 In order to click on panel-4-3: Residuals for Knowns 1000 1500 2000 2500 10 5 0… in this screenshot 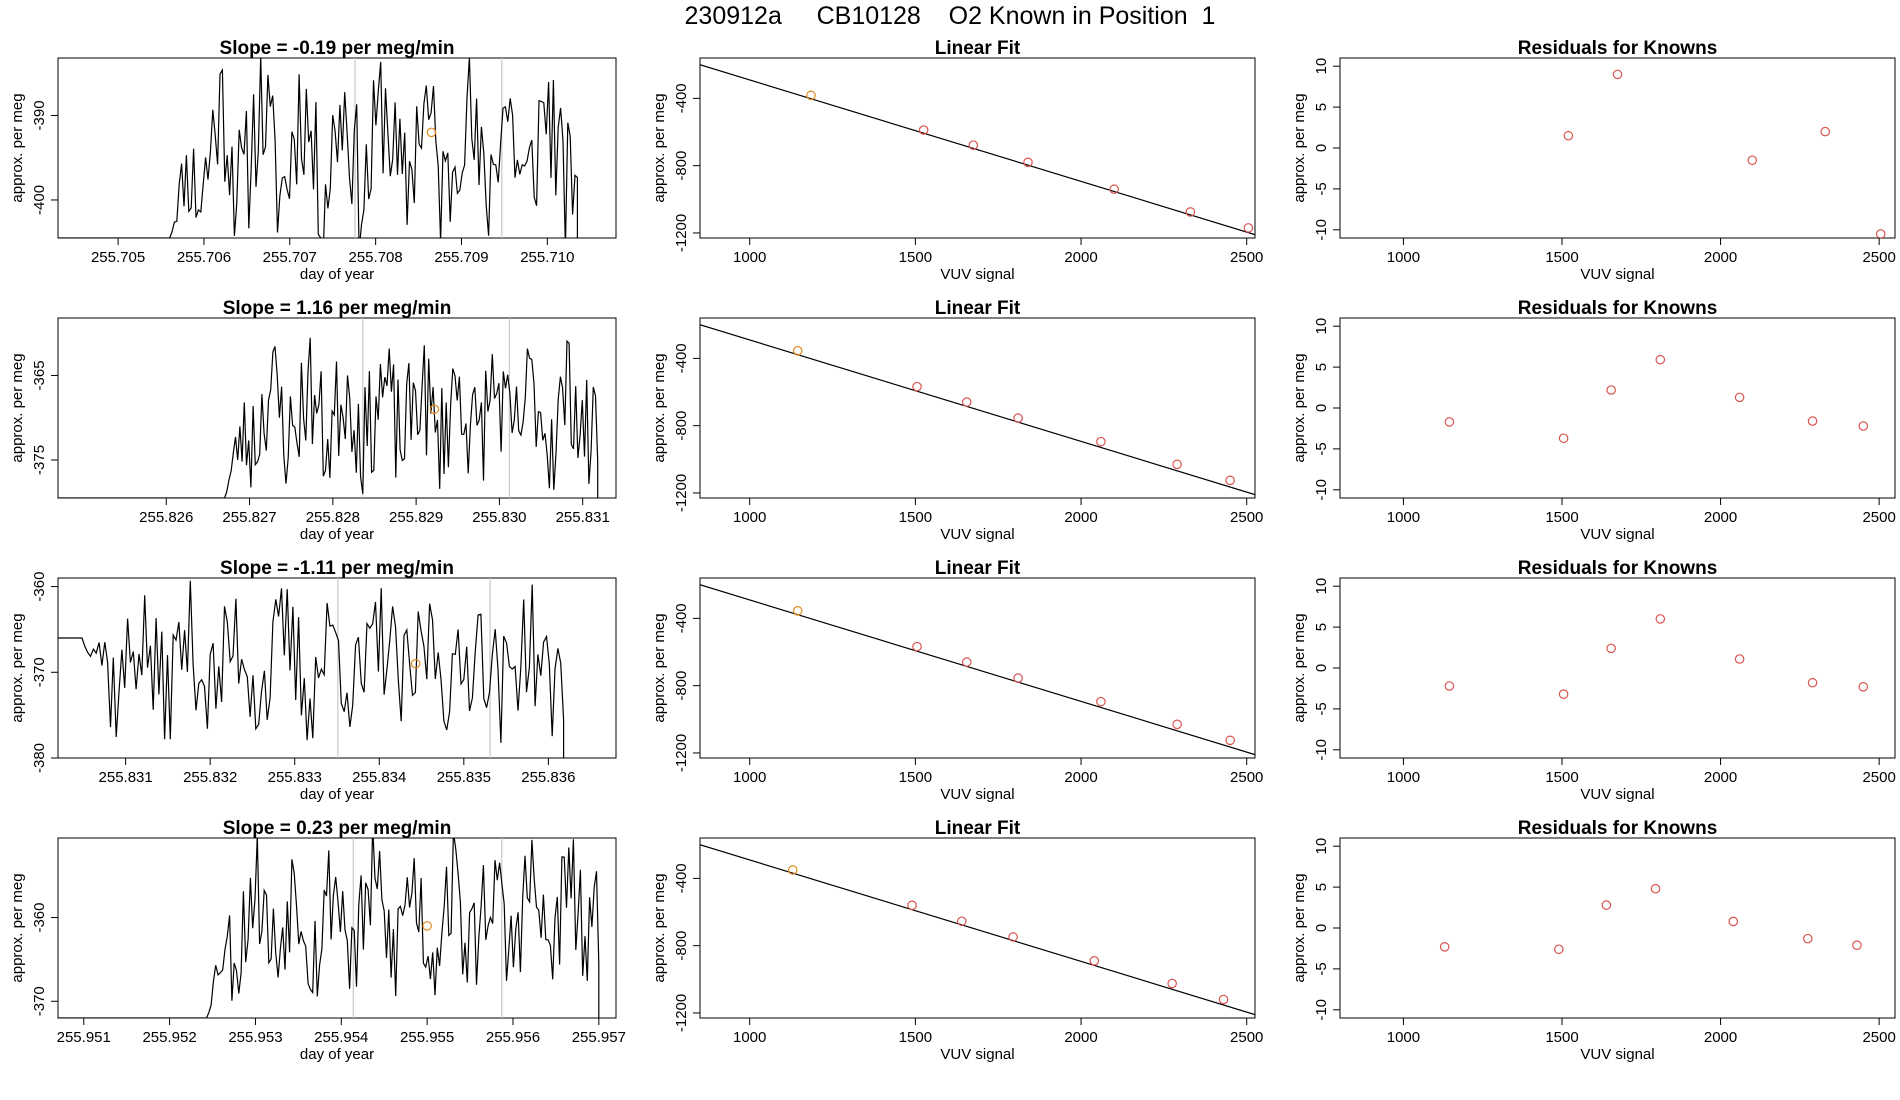, I will do `click(1593, 940)`.